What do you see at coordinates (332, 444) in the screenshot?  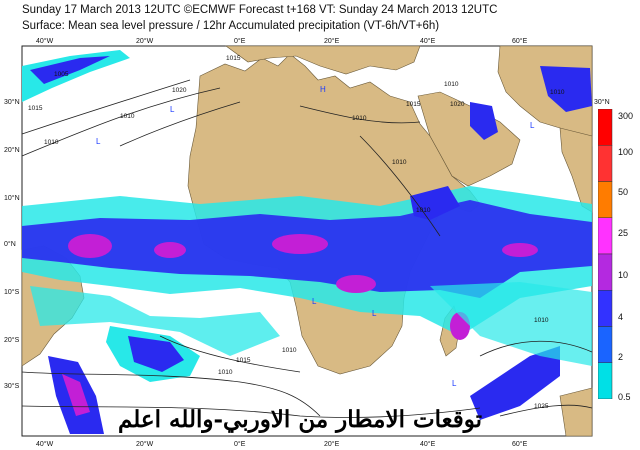 I see `tick-bottom: 20°E` at bounding box center [332, 444].